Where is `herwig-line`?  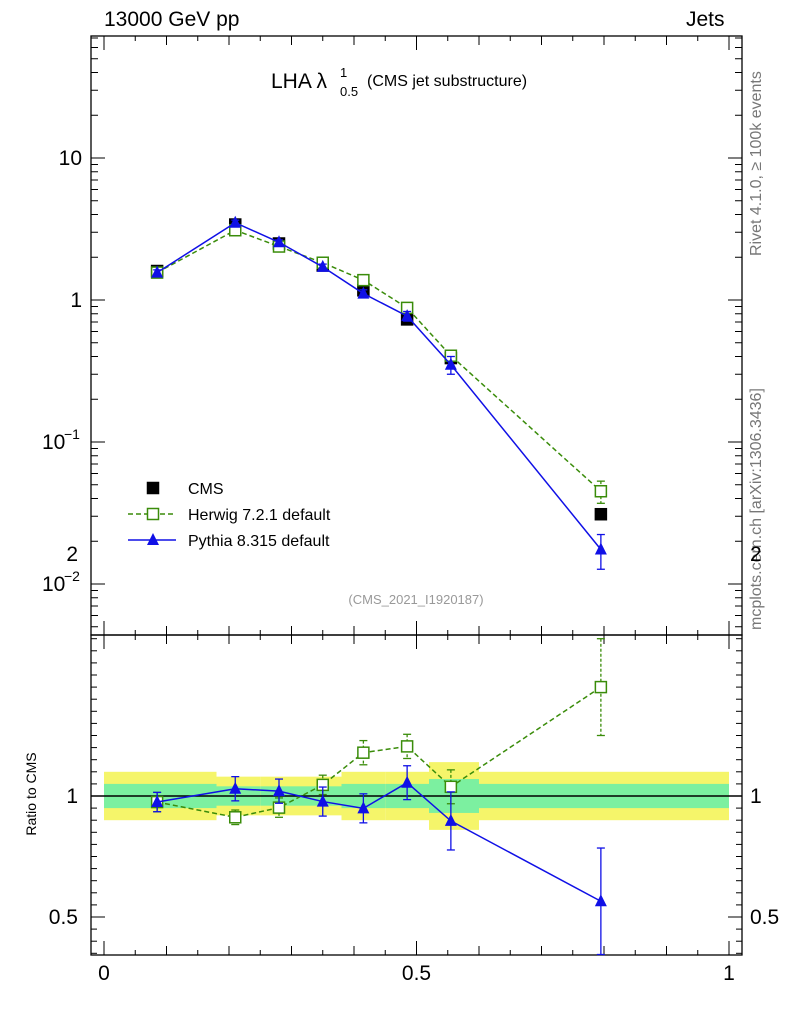
herwig-line is located at coordinates (379, 360).